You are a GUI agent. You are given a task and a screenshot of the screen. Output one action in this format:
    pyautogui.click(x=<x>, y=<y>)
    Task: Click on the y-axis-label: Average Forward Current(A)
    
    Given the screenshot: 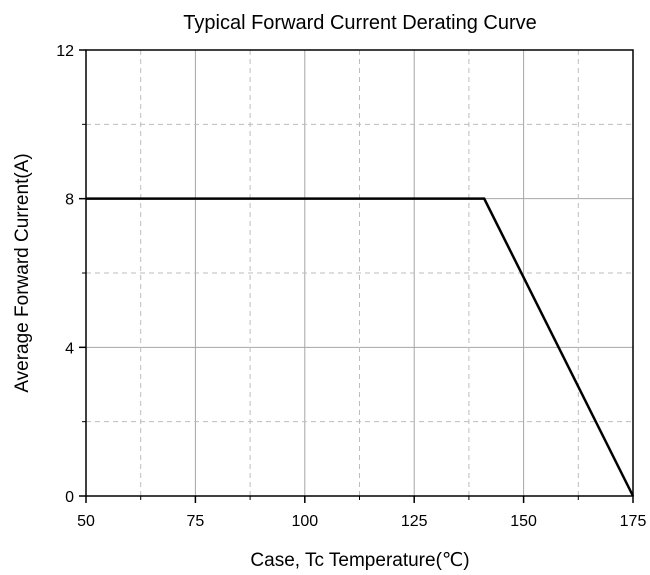 What is the action you would take?
    pyautogui.click(x=22, y=272)
    